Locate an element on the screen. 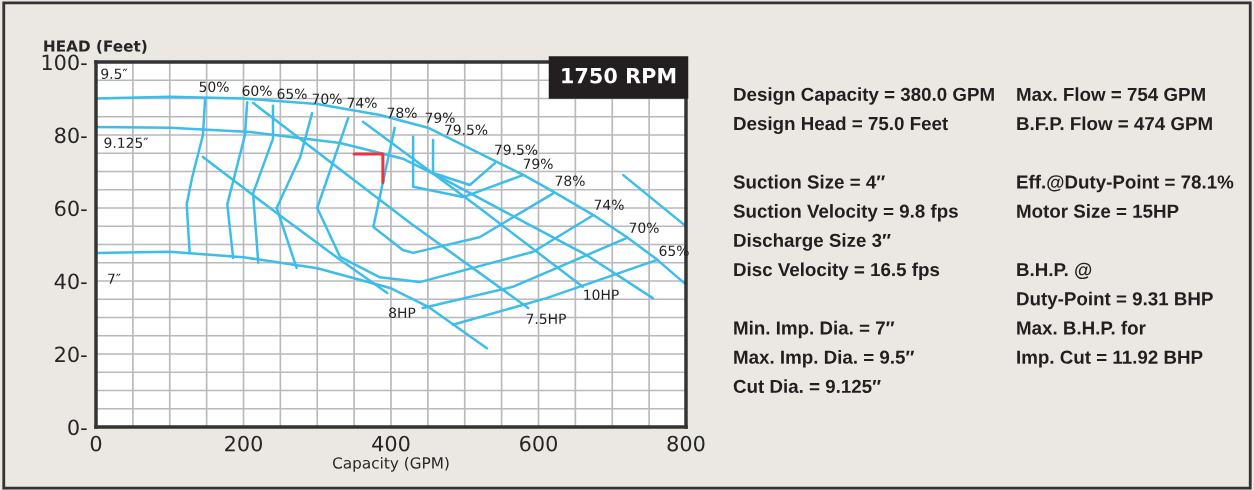 Image resolution: width=1254 pixels, height=490 pixels. text: Max. Flow = 754 GPM is located at coordinates (1111, 94).